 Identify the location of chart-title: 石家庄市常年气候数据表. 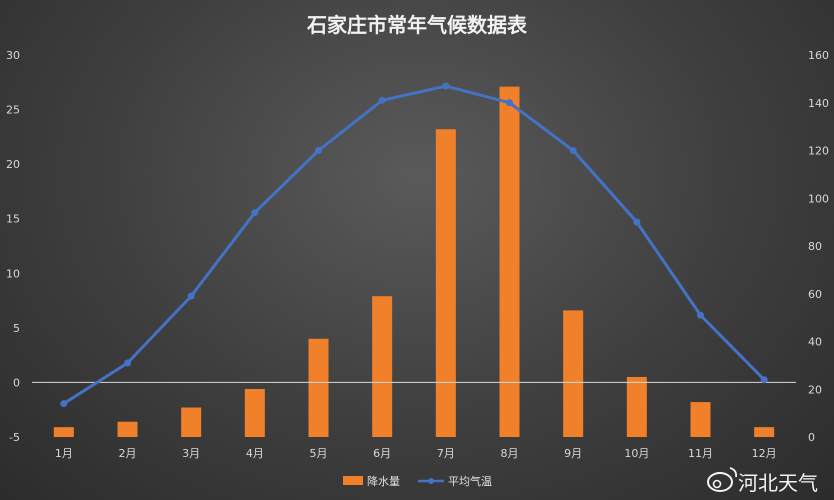
(417, 25).